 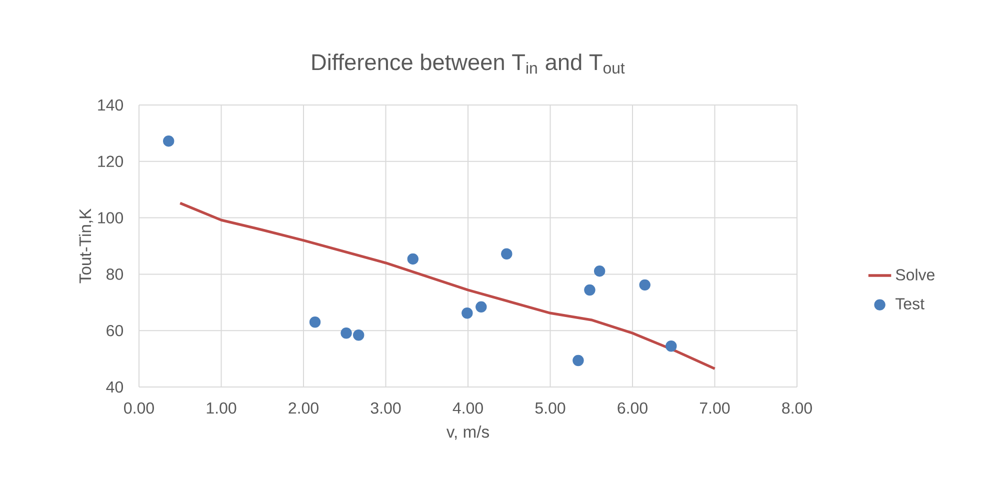 I want to click on x-tick-label: 3.00, so click(x=385, y=408).